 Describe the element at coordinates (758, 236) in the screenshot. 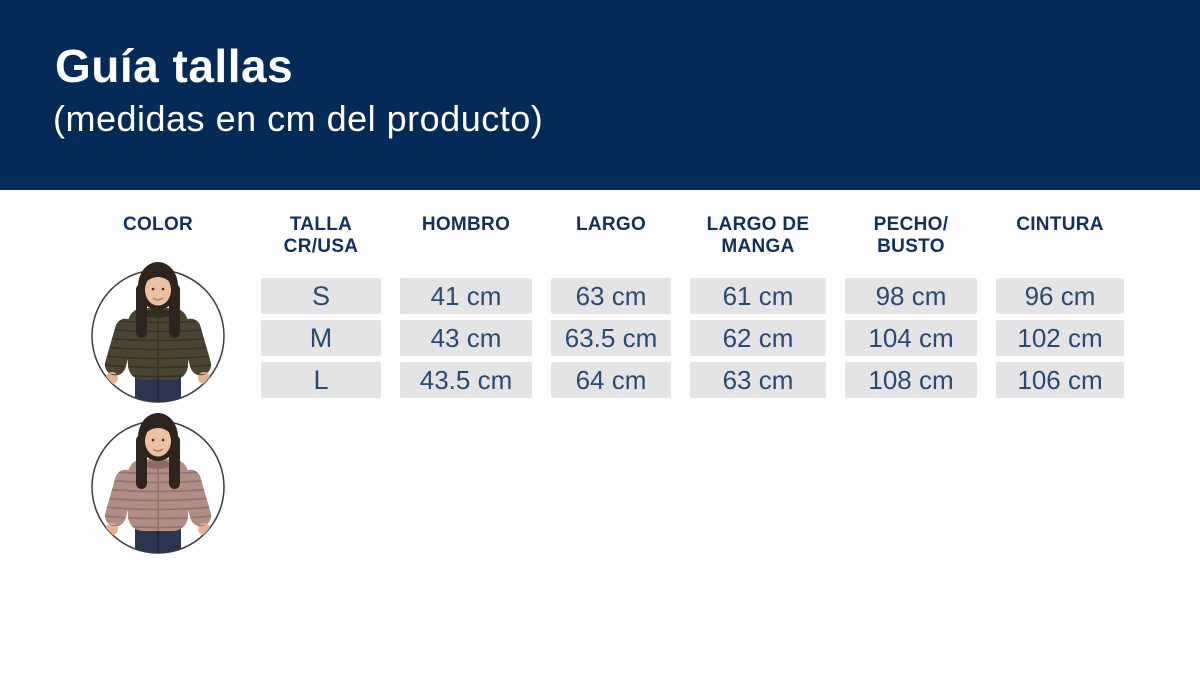

I see `header-largo-de-manga: LARGO DE MANGA` at that location.